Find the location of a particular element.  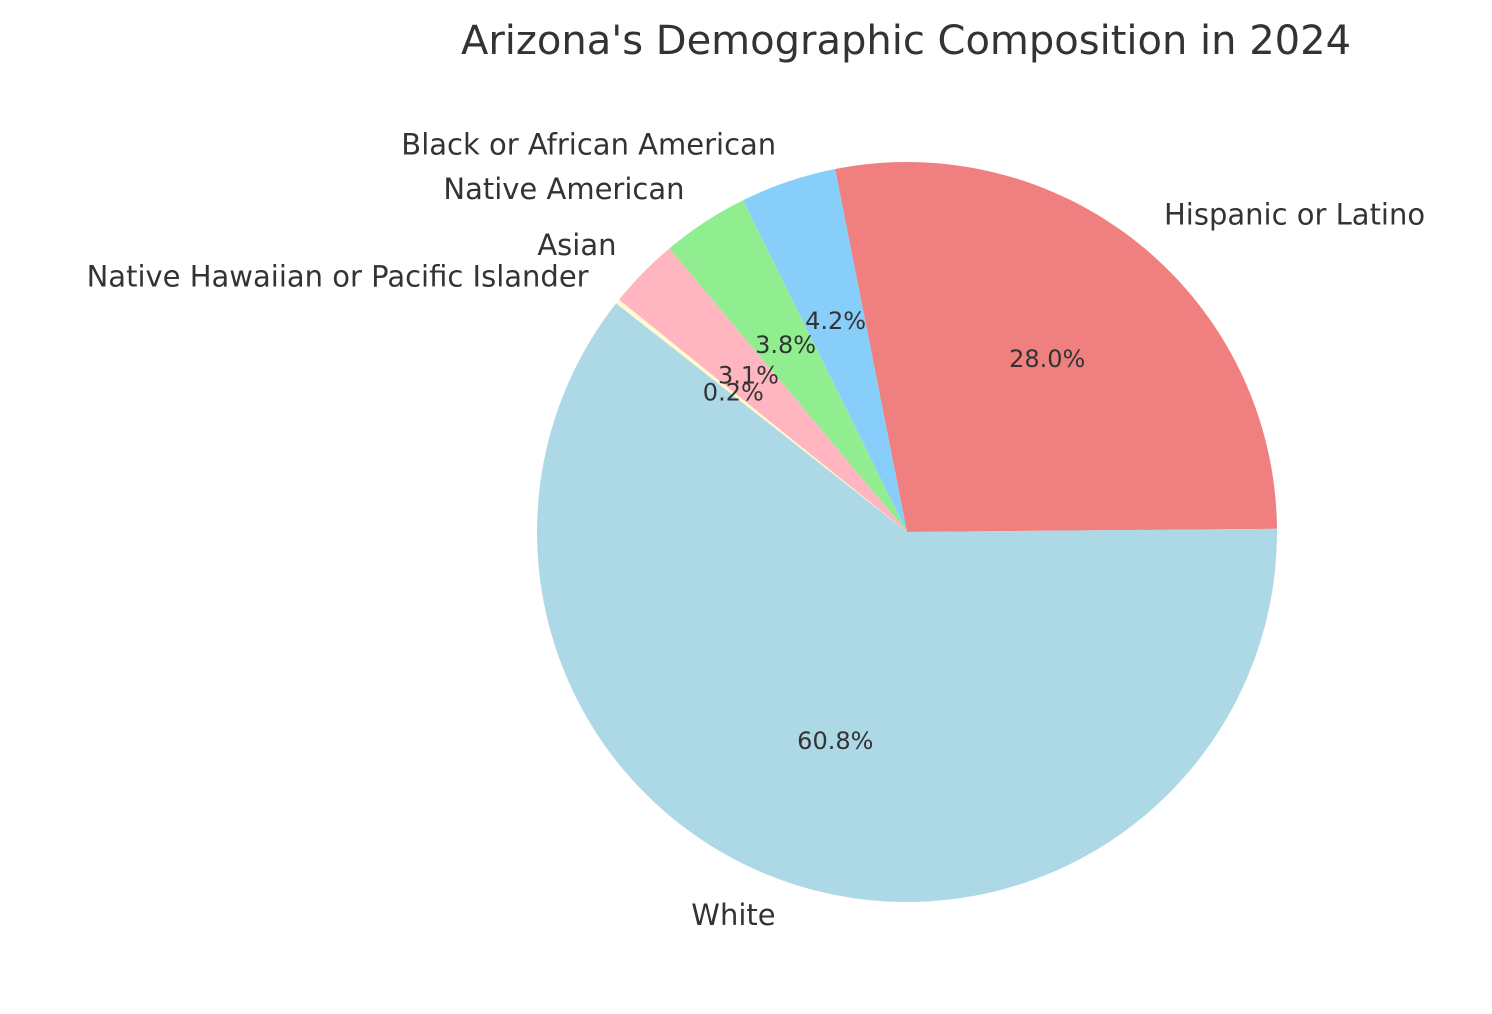

pct-label-native-hawaiian-or-pacific-islander: 0.2% is located at coordinates (733, 393).